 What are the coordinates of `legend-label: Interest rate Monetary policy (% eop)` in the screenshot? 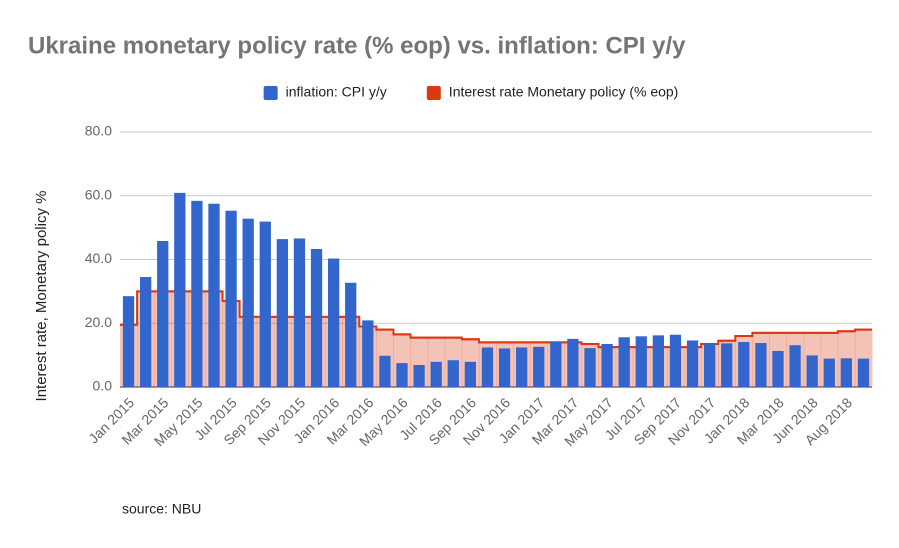 It's located at (564, 92).